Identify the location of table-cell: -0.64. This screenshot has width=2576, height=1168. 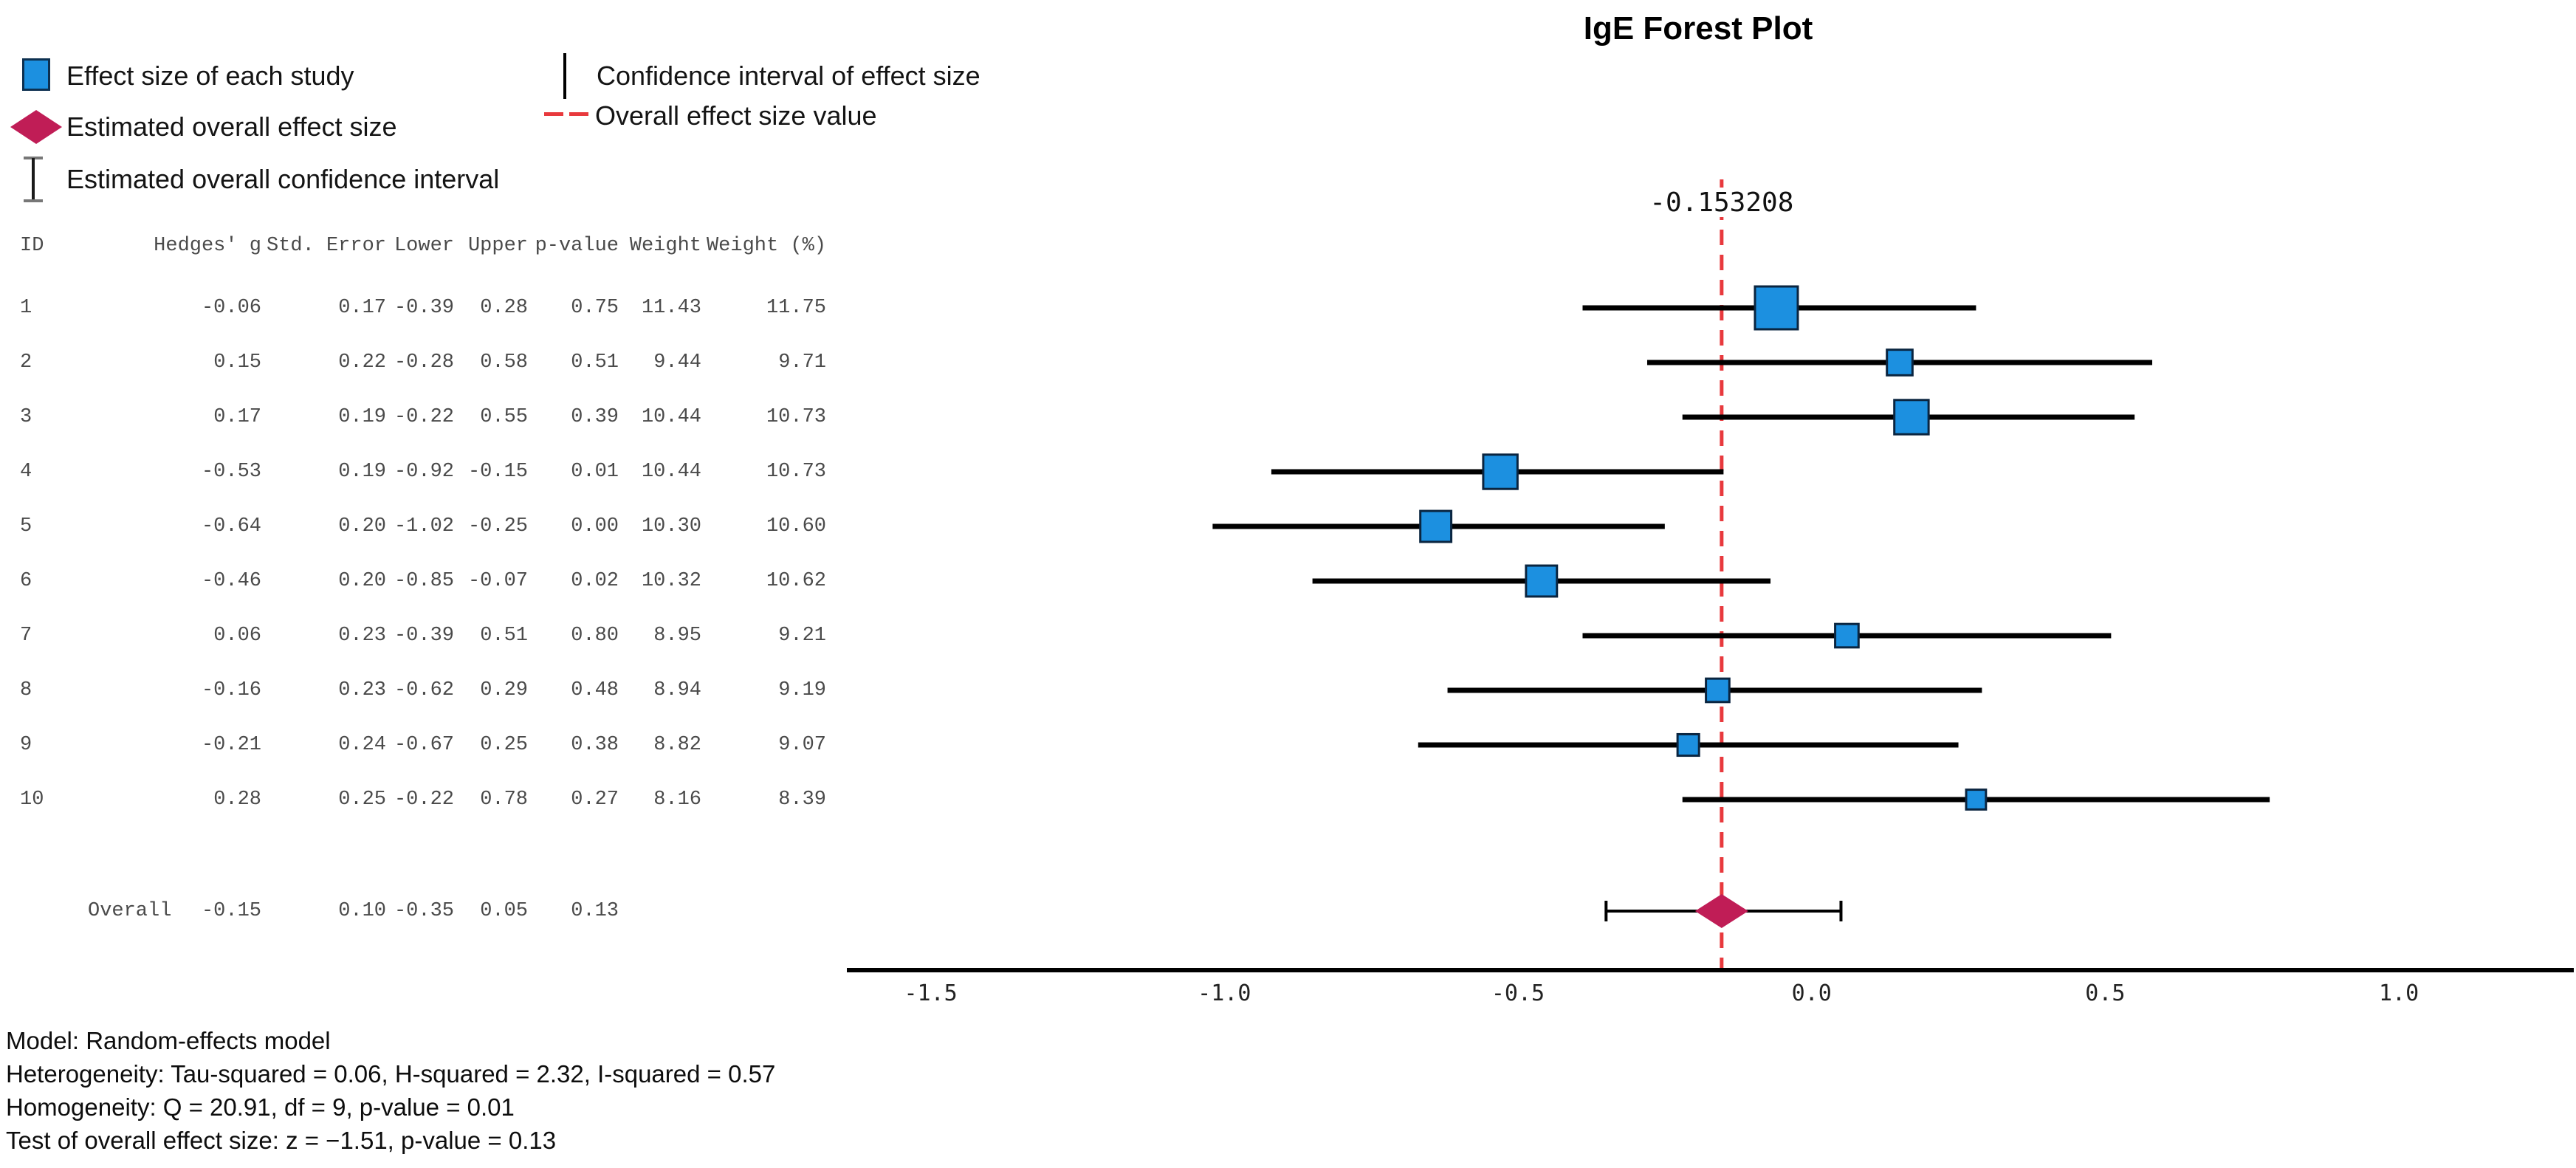
(231, 526).